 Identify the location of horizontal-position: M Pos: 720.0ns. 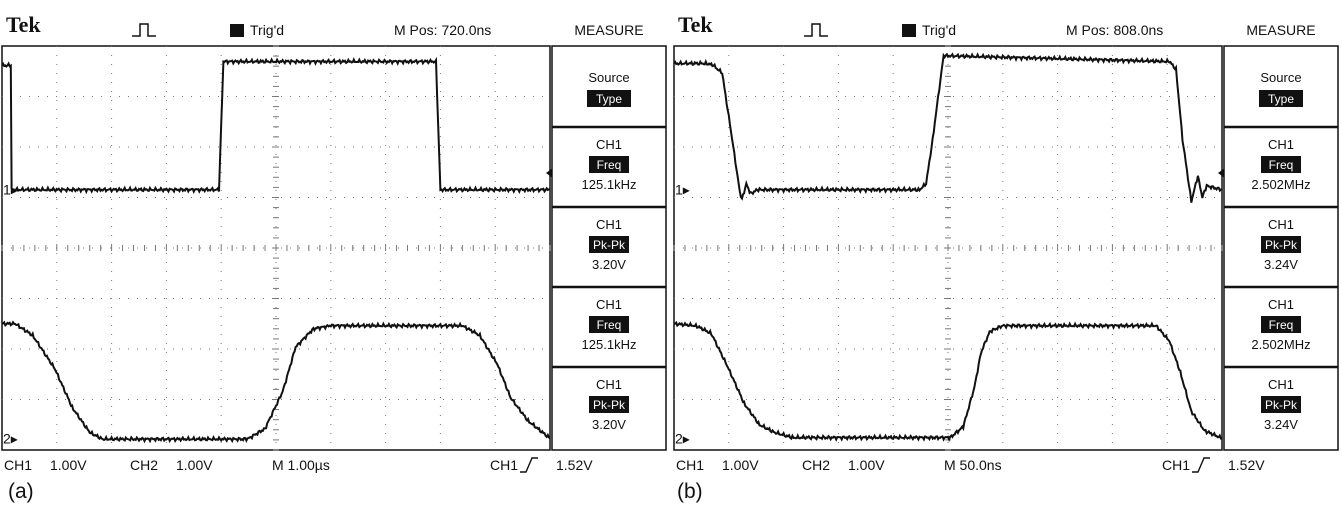
(442, 30).